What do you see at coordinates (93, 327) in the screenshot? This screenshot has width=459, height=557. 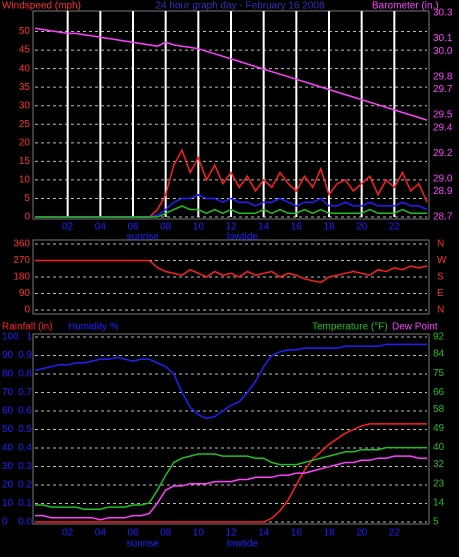 I see `legend-label: Humidity %` at bounding box center [93, 327].